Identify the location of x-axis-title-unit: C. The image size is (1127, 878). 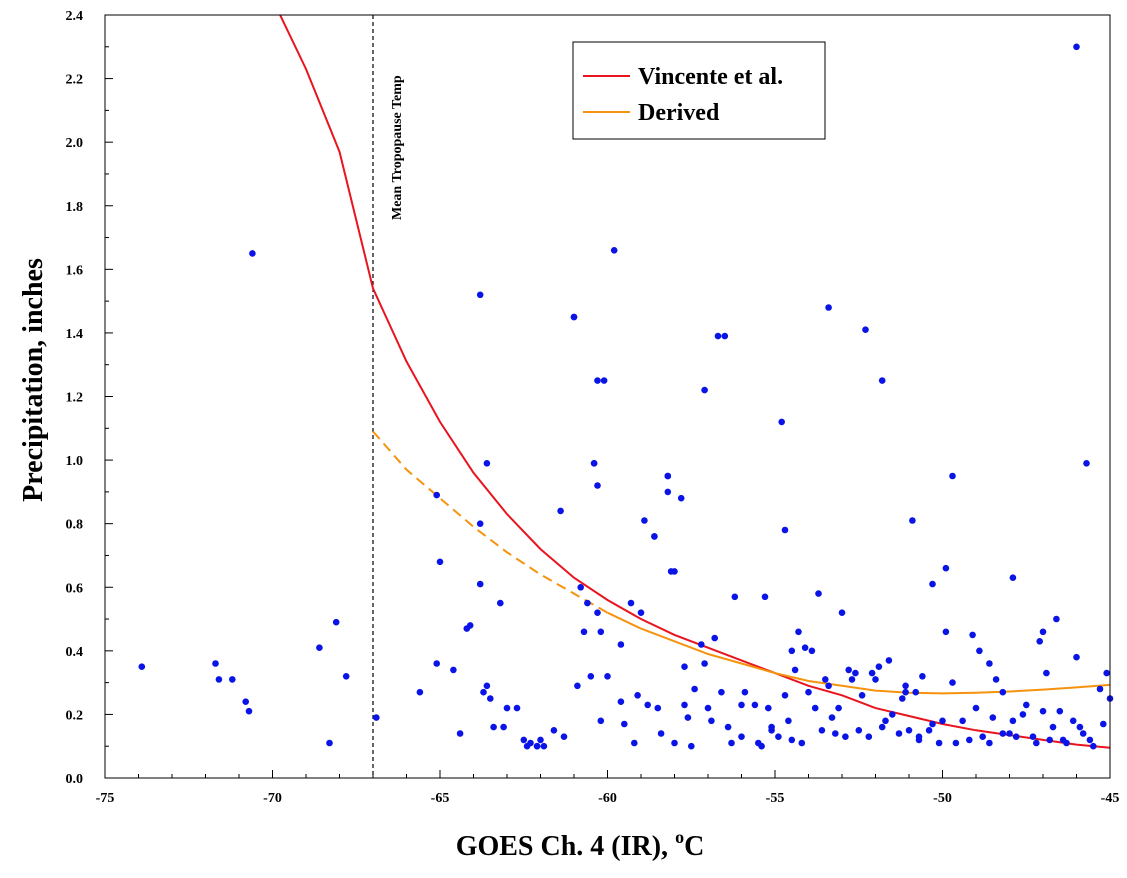
(694, 846).